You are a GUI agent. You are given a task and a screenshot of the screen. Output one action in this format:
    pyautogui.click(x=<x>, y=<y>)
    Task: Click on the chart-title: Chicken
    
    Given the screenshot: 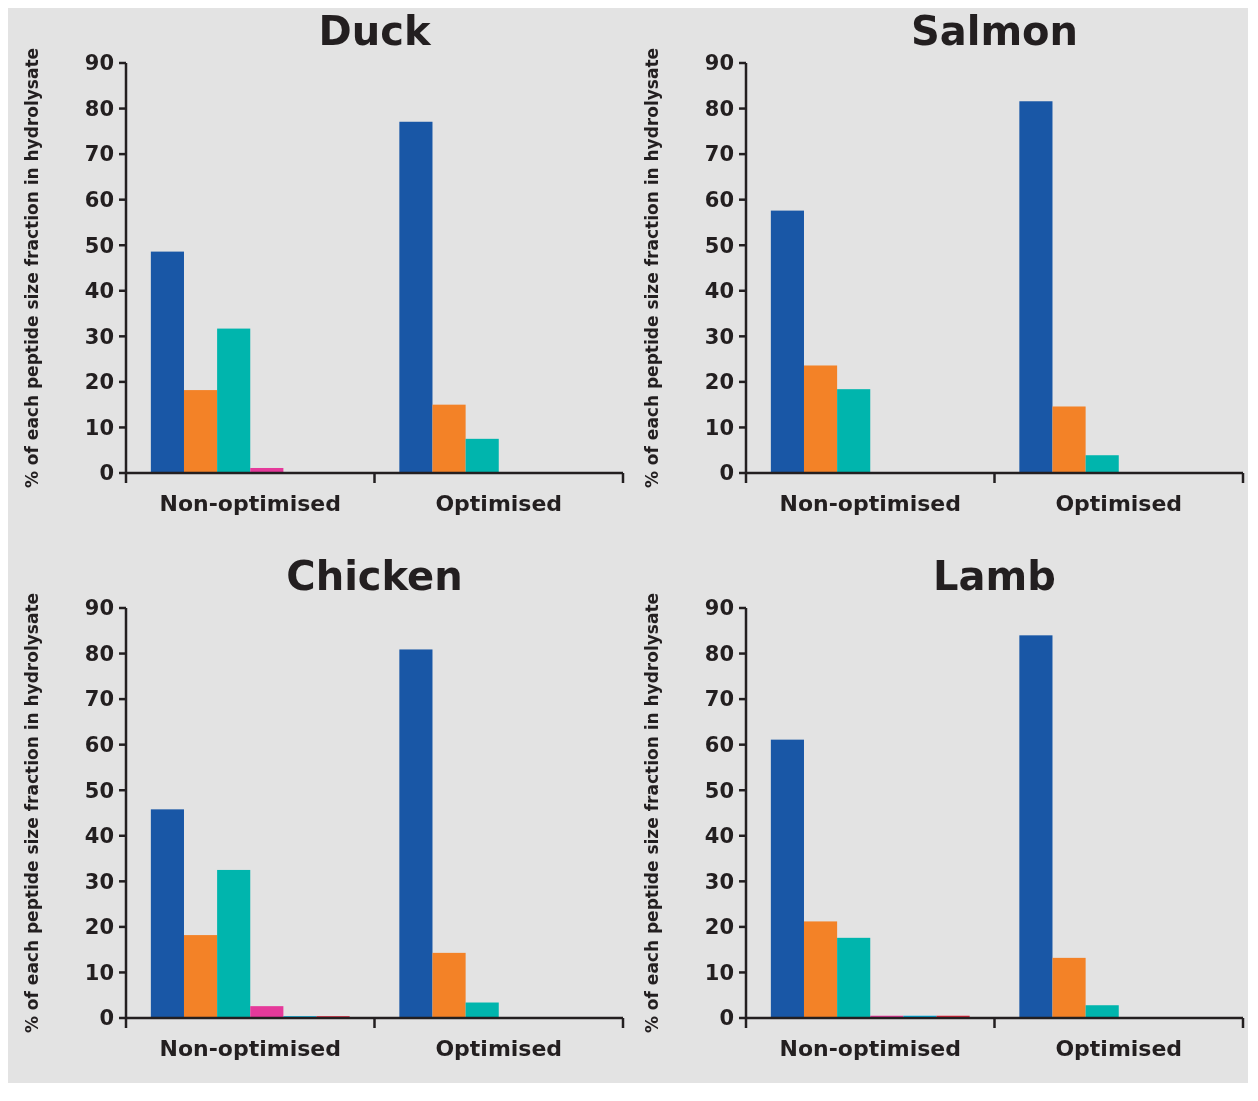 What is the action you would take?
    pyautogui.click(x=374, y=576)
    